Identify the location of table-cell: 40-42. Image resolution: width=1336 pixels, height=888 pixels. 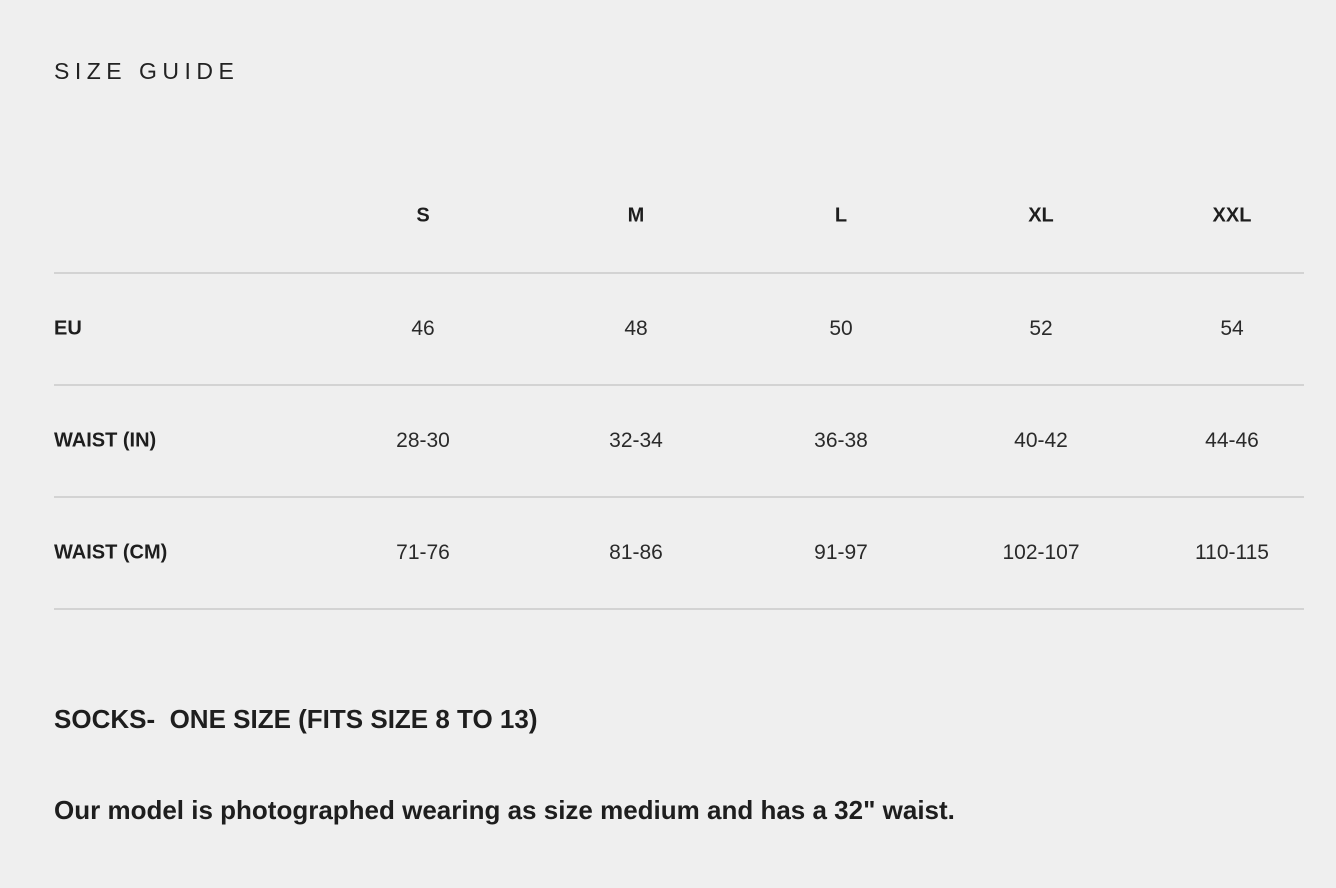
(1041, 440).